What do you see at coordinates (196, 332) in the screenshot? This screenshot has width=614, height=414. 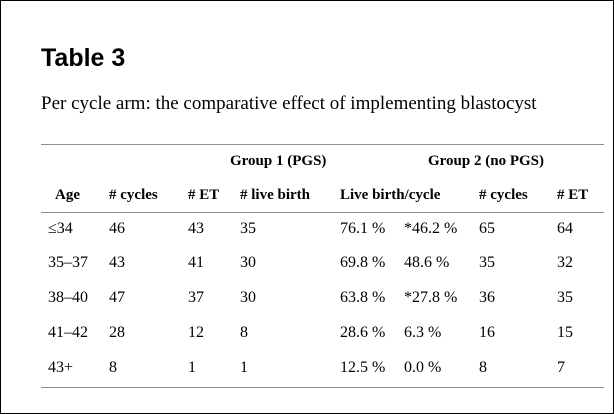 I see `cell-et-g1: 12` at bounding box center [196, 332].